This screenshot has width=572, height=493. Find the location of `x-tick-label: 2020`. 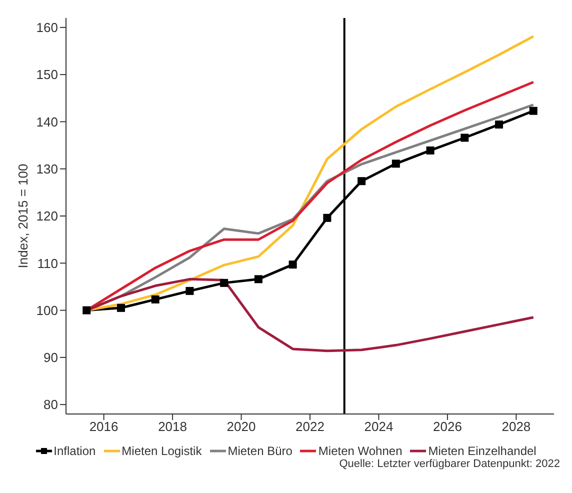

x-tick-label: 2020 is located at coordinates (241, 426).